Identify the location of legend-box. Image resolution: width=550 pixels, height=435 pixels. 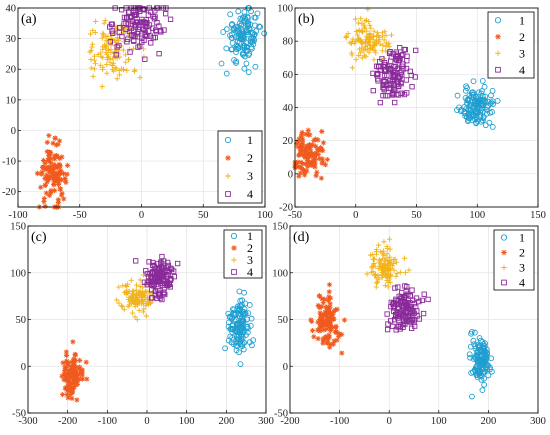
(243, 254).